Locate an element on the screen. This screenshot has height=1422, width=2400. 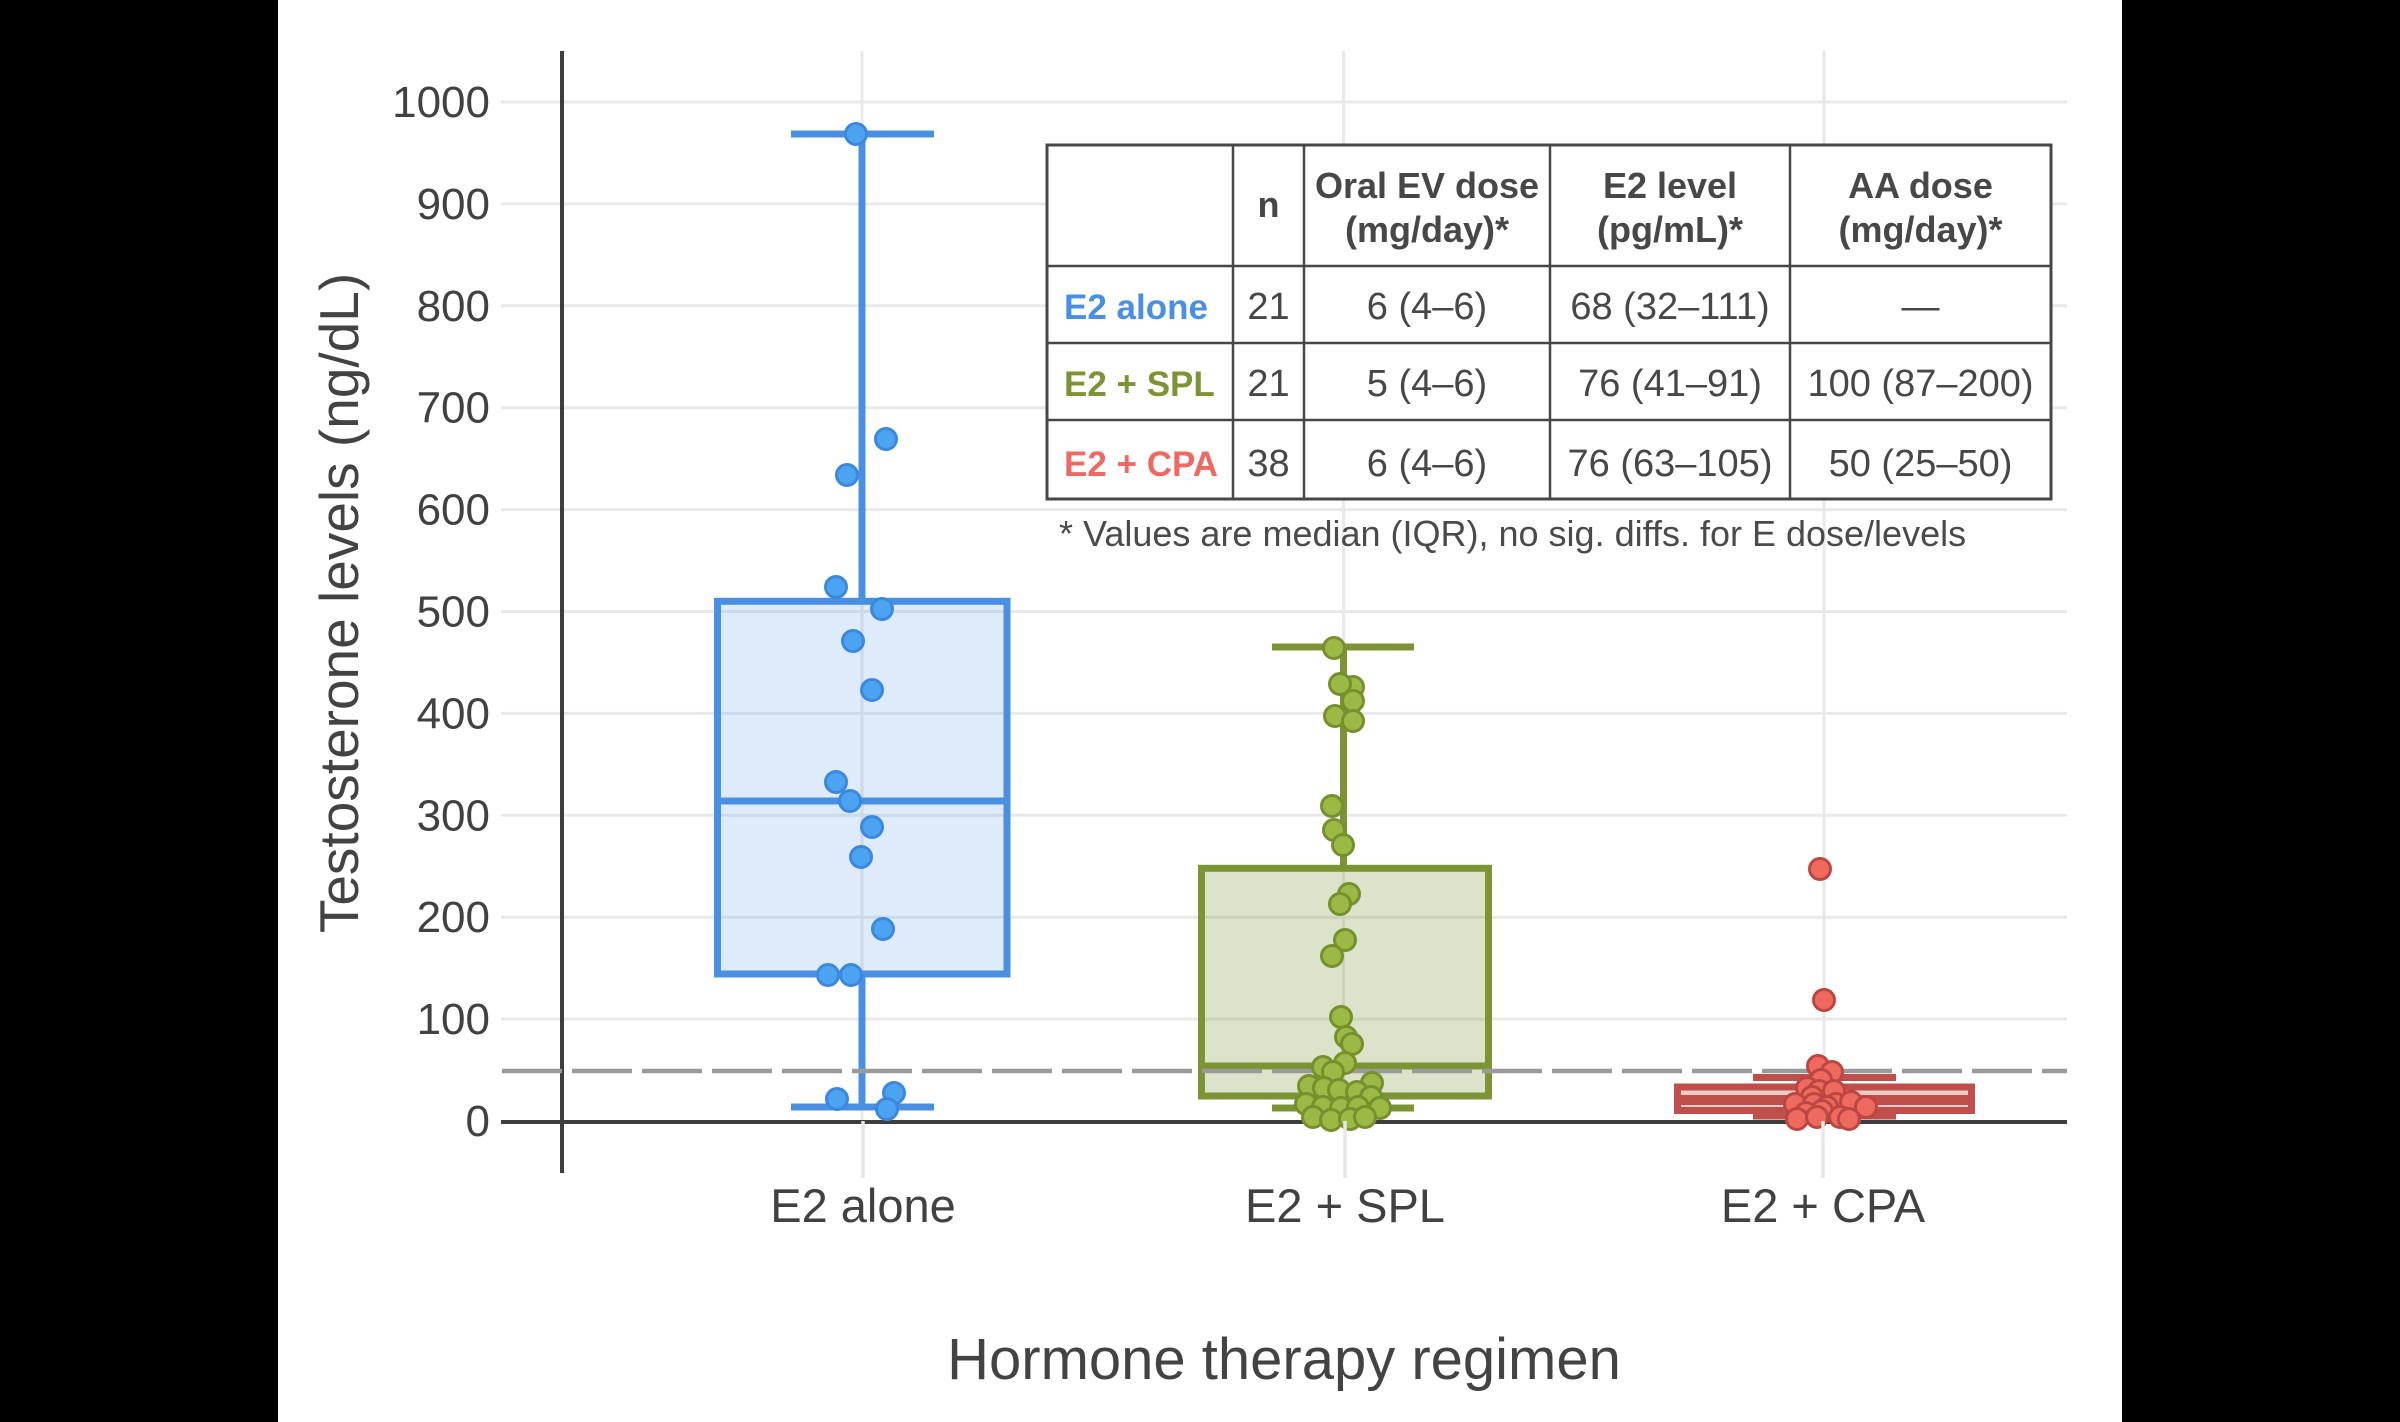
svg-text: (pg/mL)* is located at coordinates (1670, 229).